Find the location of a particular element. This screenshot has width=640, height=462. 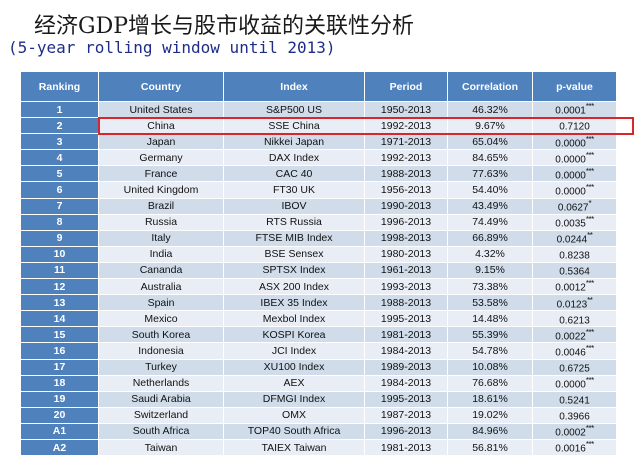

index-cell: Nikkei Japan is located at coordinates (294, 142).